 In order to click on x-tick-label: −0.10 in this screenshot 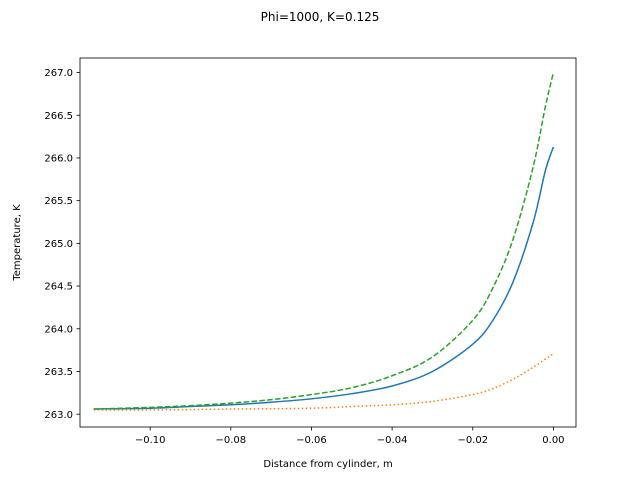, I will do `click(150, 440)`.